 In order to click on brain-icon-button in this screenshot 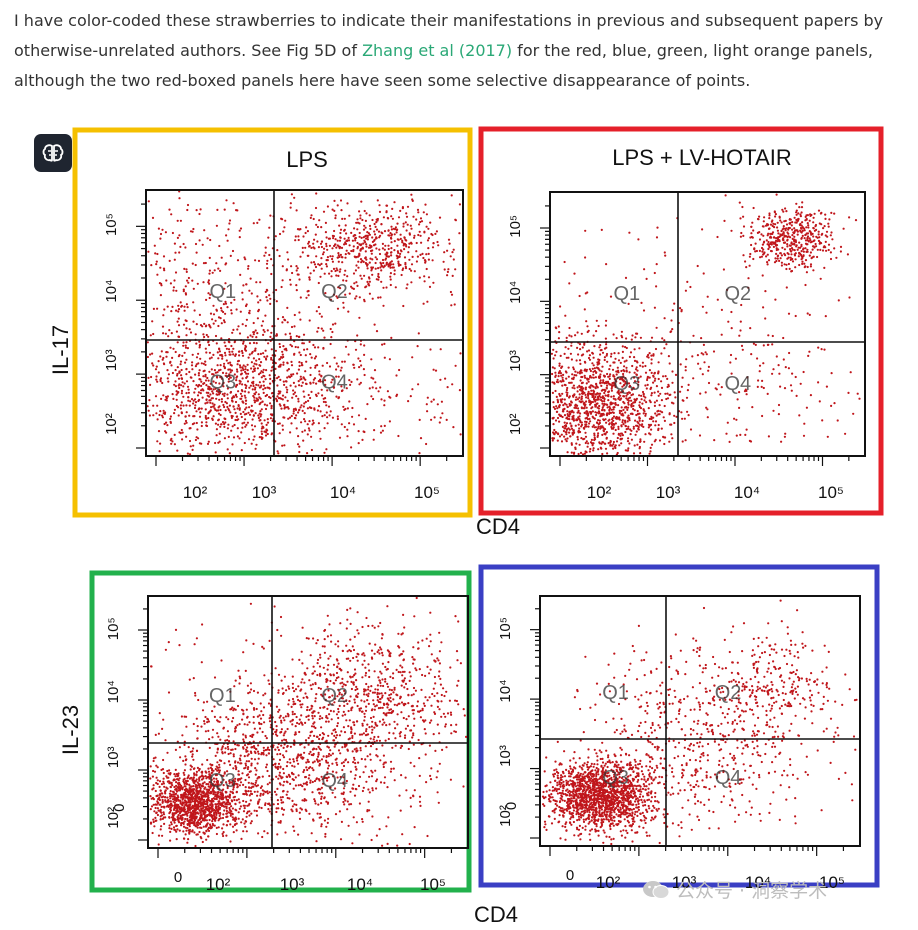, I will do `click(53, 153)`.